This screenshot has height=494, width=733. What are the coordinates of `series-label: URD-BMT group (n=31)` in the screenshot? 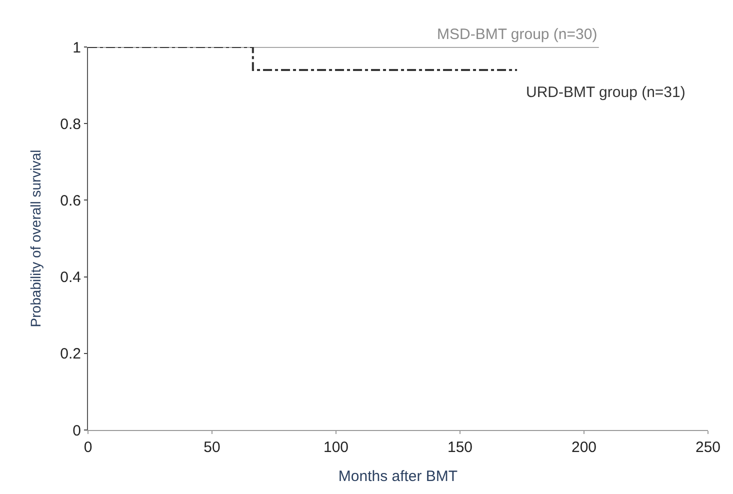 It's located at (606, 92).